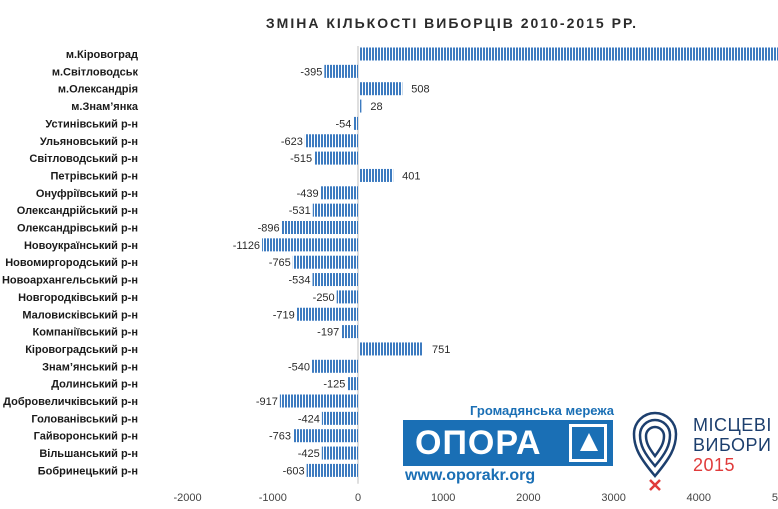 The image size is (778, 509). What do you see at coordinates (308, 194) in the screenshot?
I see `value-label: -439` at bounding box center [308, 194].